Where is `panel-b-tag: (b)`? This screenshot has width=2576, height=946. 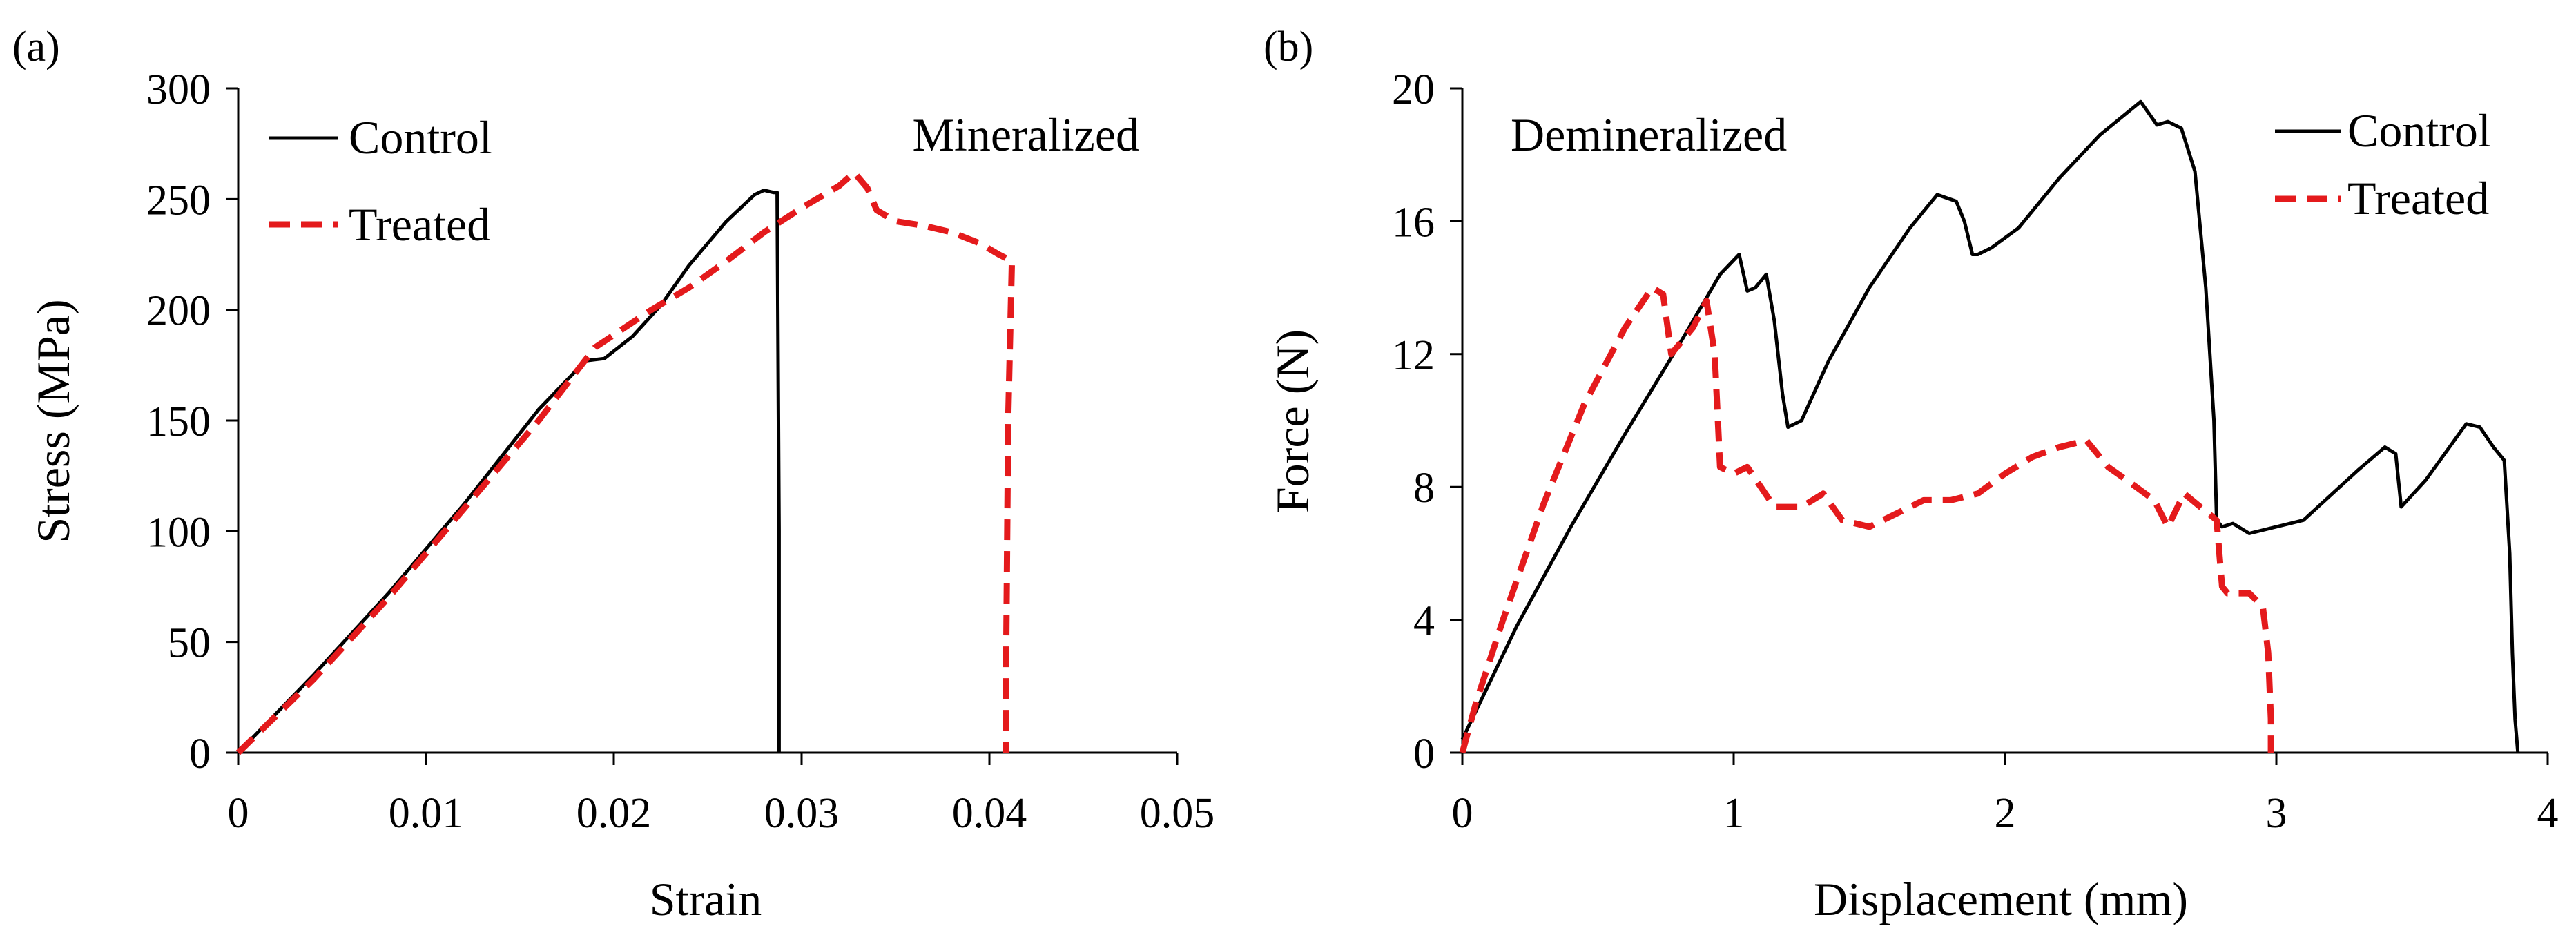
panel-b-tag: (b) is located at coordinates (1288, 46).